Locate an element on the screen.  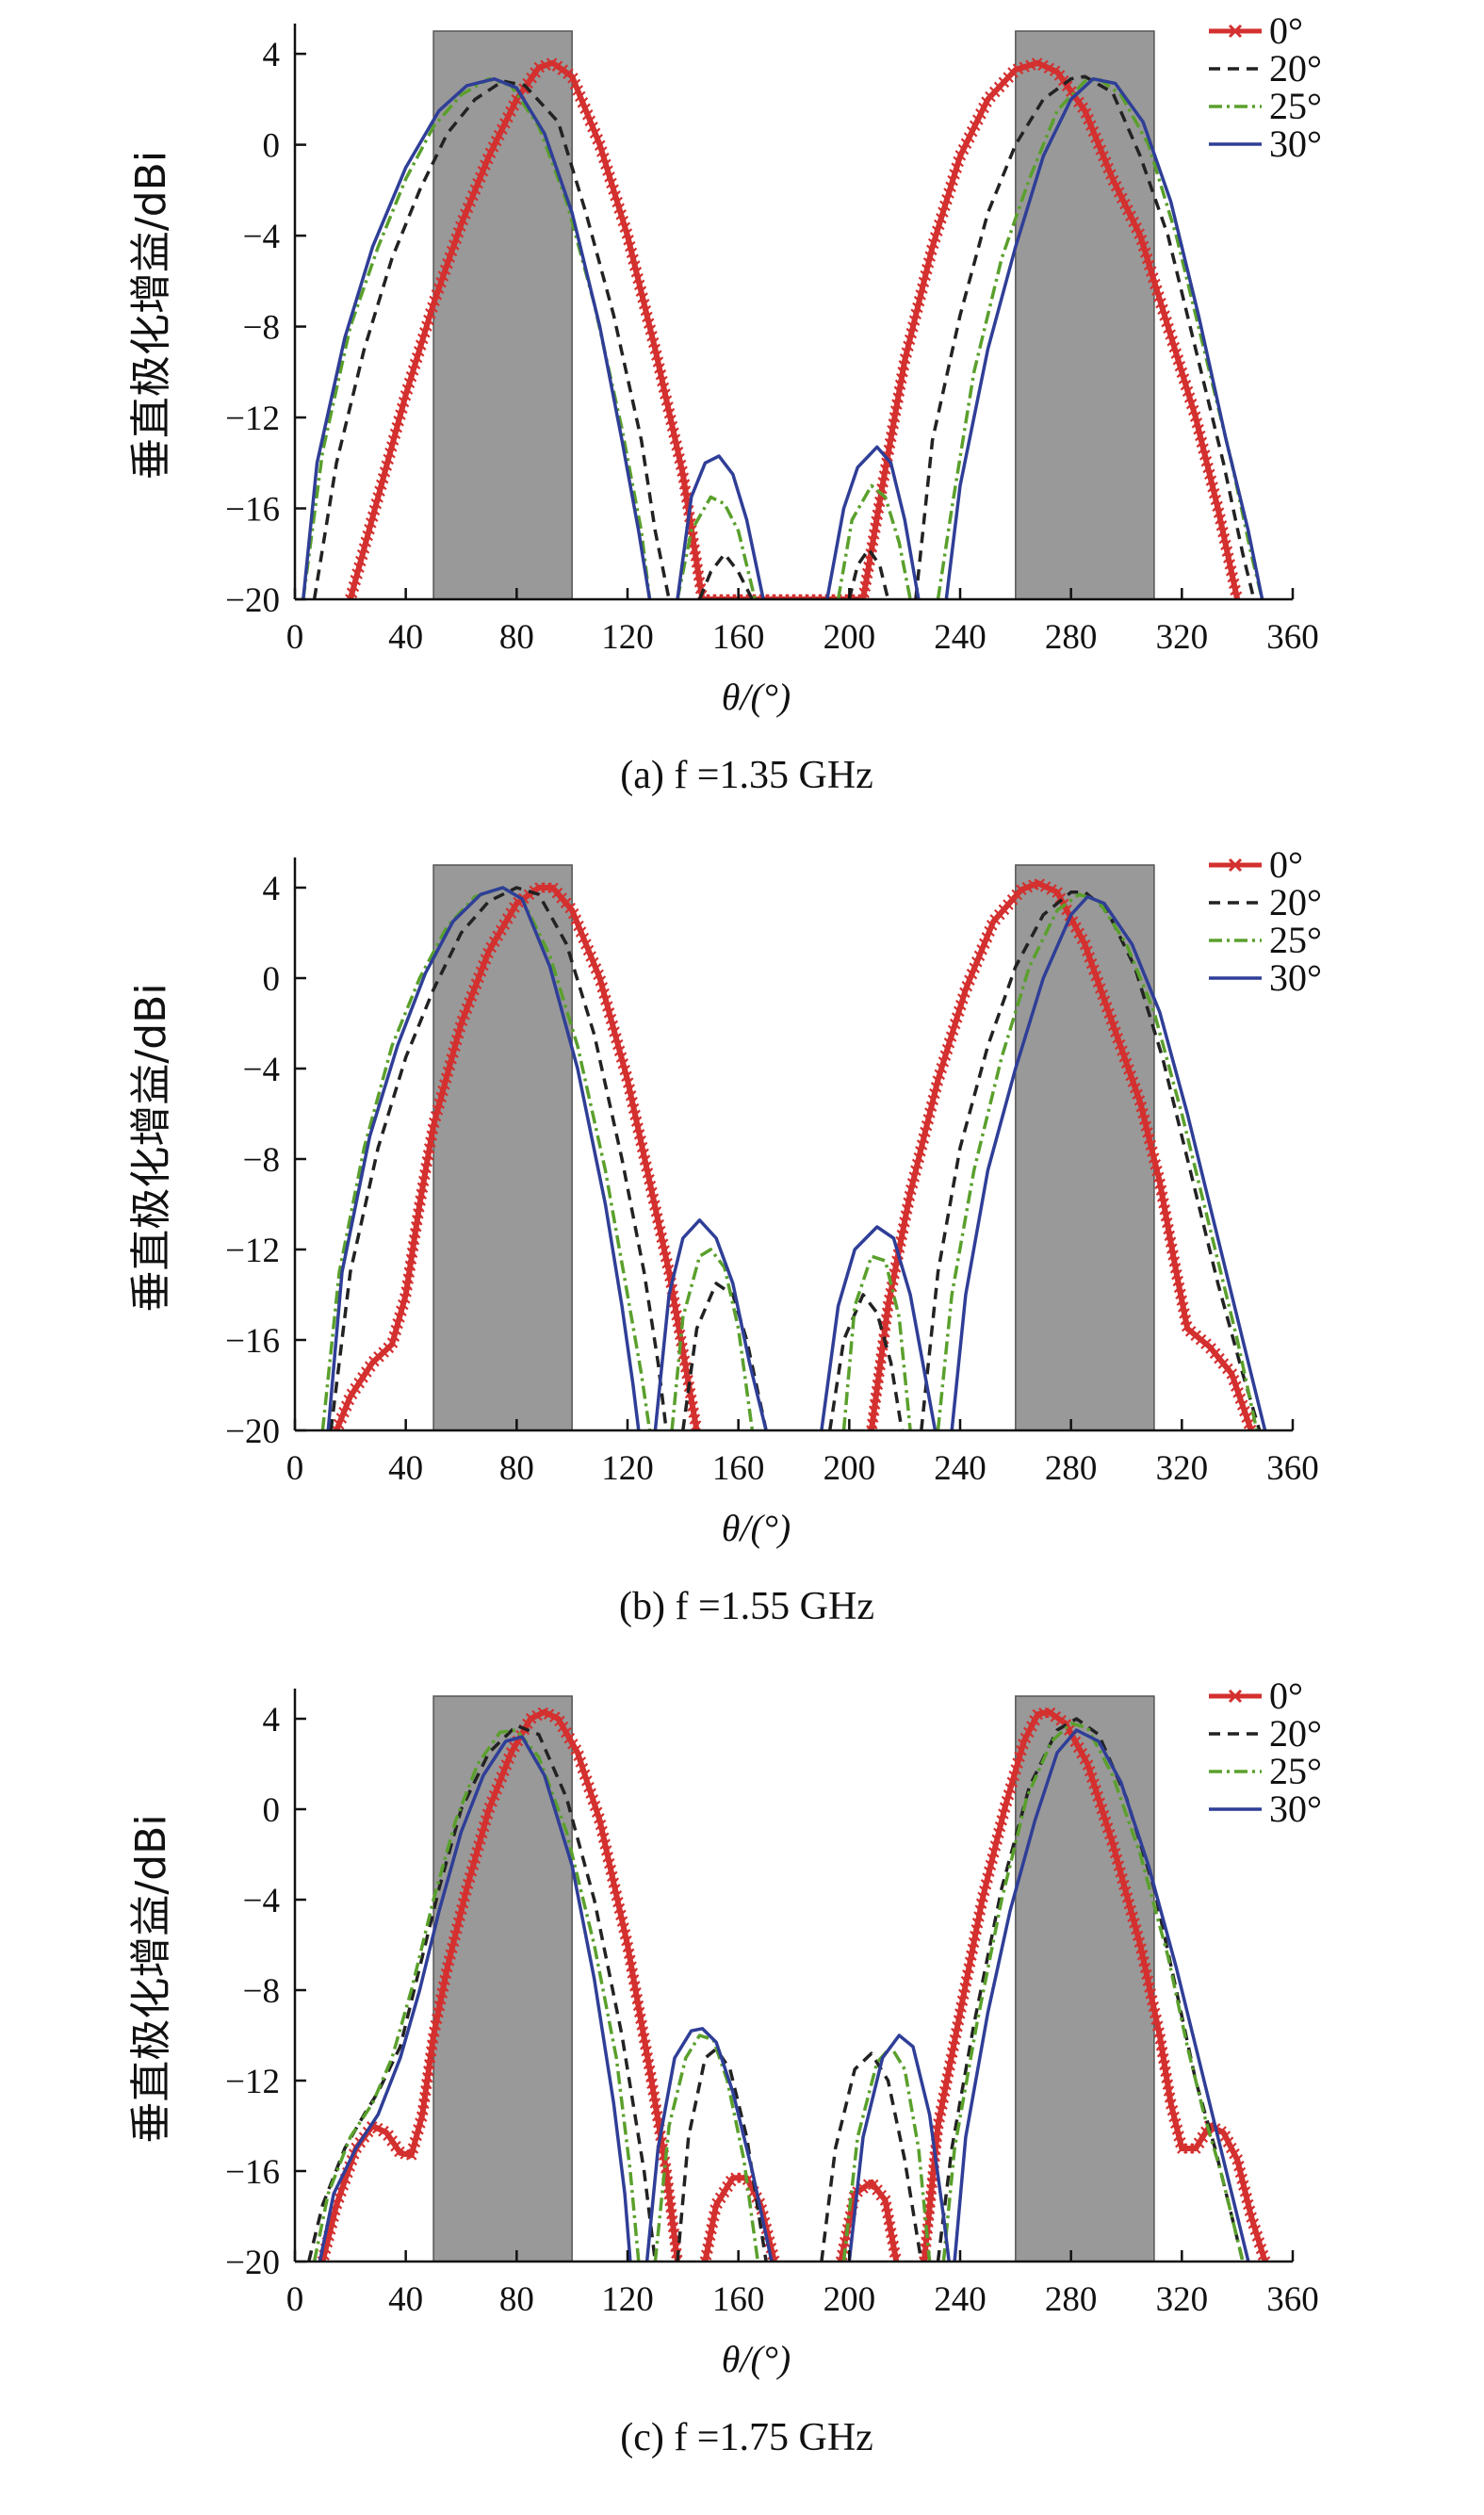
chart-caption: (a) f =1.35 GHz is located at coordinates (746, 775).